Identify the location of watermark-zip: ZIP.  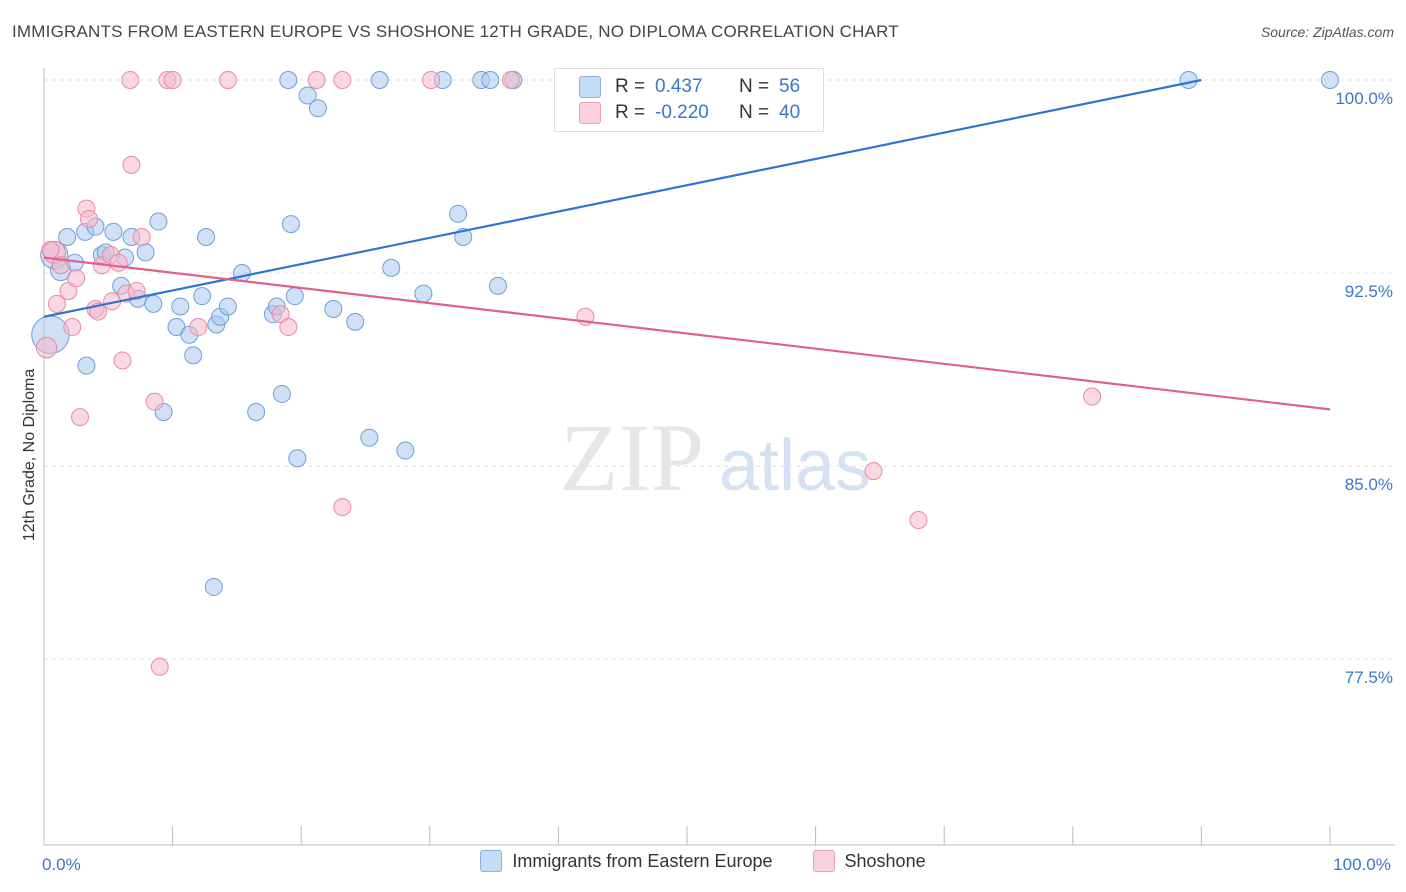
(632, 457).